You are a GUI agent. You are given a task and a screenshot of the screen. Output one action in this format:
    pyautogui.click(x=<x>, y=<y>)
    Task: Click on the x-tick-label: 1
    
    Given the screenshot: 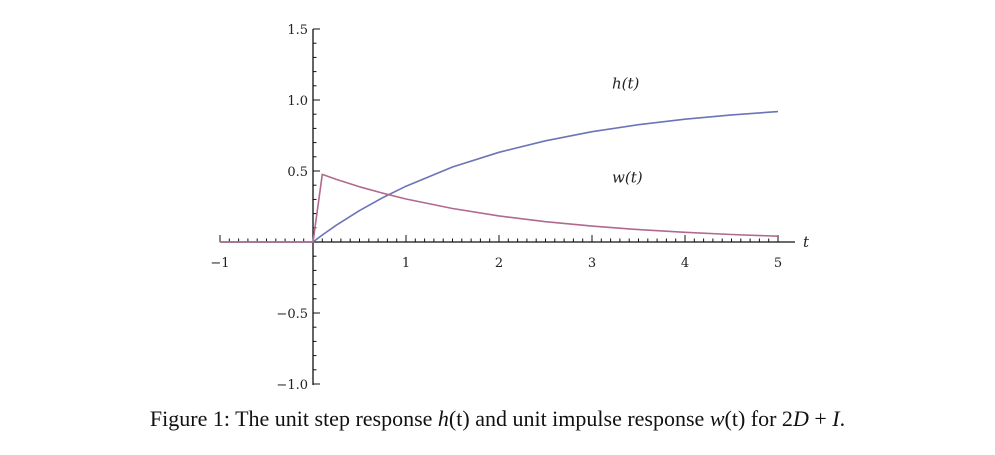 What is the action you would take?
    pyautogui.click(x=406, y=263)
    